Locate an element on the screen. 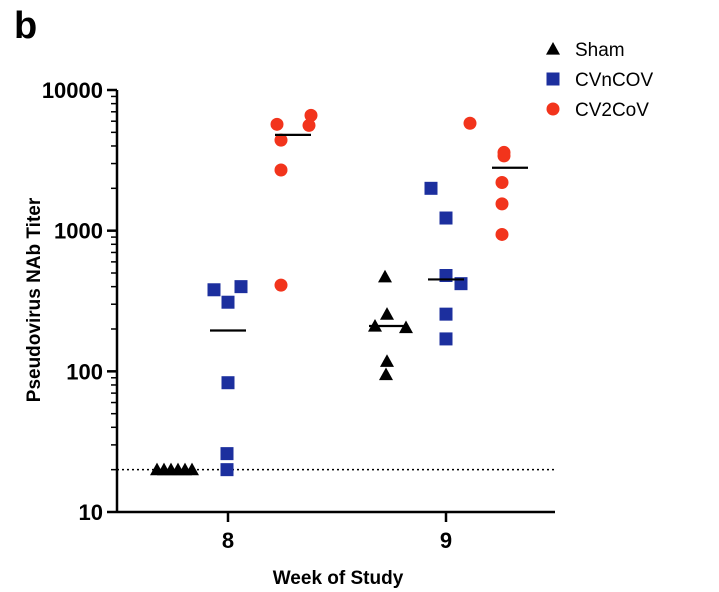 The image size is (719, 592). legend-label: CV2CoV is located at coordinates (612, 110).